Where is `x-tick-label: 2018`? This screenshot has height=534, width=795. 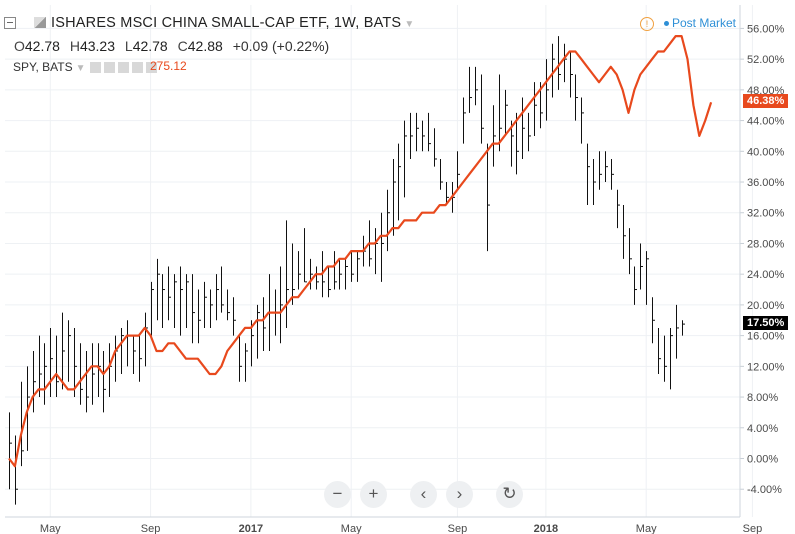
x-tick-label: 2018 is located at coordinates (546, 528).